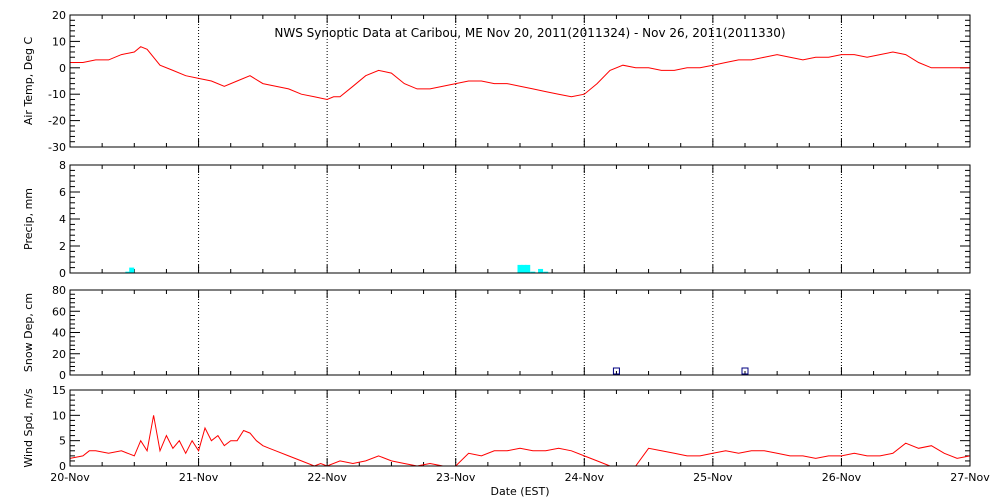 This screenshot has height=500, width=1000. Describe the element at coordinates (28, 219) in the screenshot. I see `y-axis-label: Precip, mm` at that location.